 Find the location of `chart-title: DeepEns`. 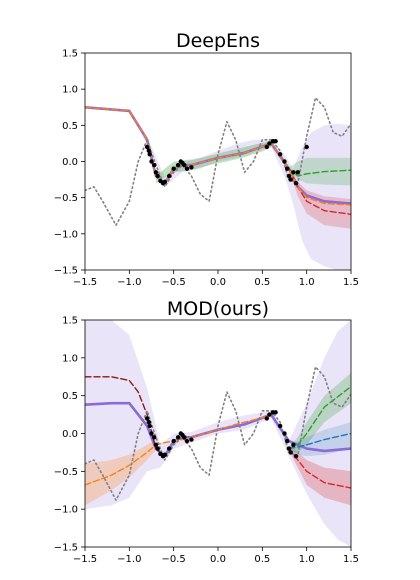

chart-title: DeepEns is located at coordinates (218, 41).